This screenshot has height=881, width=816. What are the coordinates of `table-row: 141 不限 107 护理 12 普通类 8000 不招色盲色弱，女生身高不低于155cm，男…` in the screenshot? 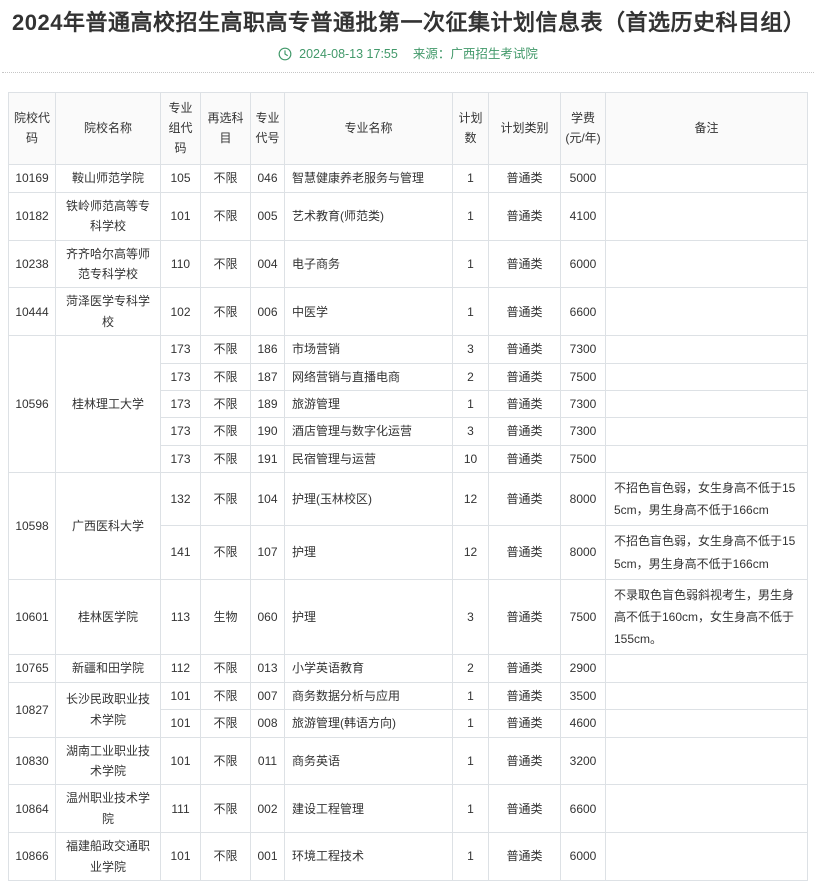 It's located at (408, 552).